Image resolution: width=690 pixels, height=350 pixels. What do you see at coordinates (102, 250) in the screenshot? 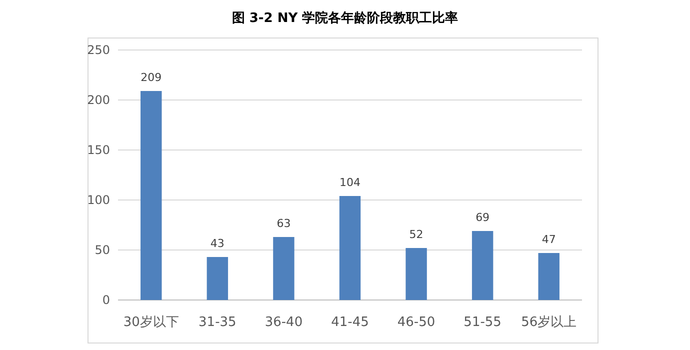
I see `y-tick-label: 50` at bounding box center [102, 250].